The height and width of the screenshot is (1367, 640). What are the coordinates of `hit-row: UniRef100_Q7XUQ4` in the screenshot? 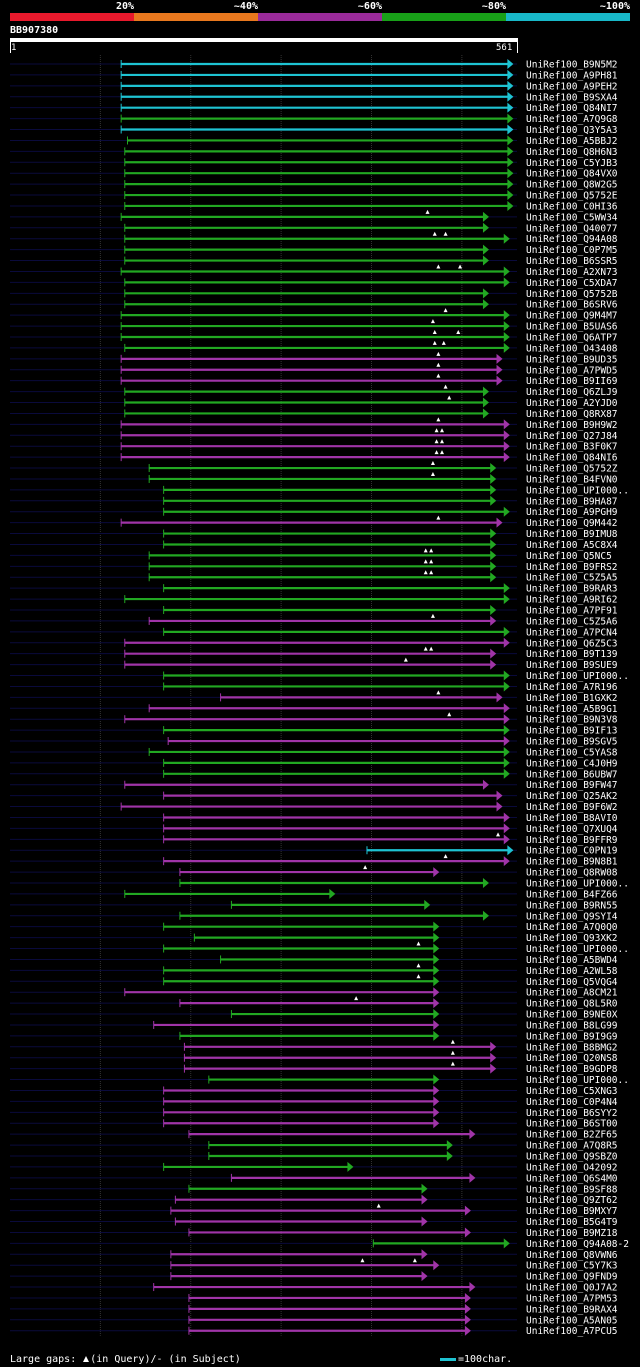 It's located at (314, 829).